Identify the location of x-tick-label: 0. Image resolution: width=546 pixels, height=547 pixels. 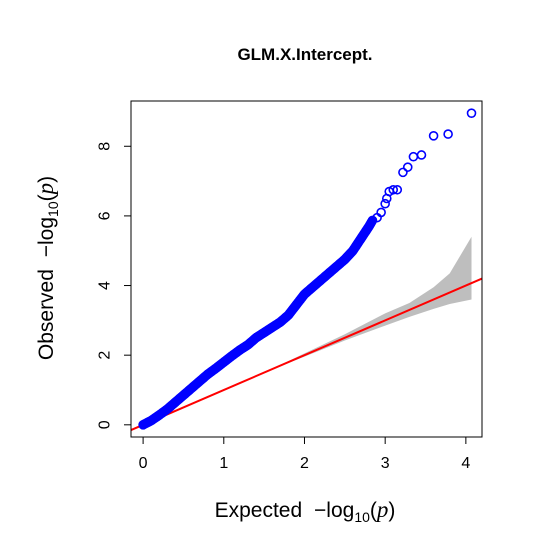
(143, 463).